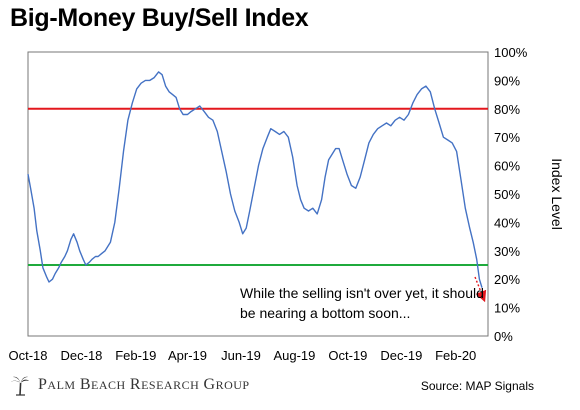 Image resolution: width=580 pixels, height=410 pixels. What do you see at coordinates (503, 336) in the screenshot?
I see `y-tick-label: 0%` at bounding box center [503, 336].